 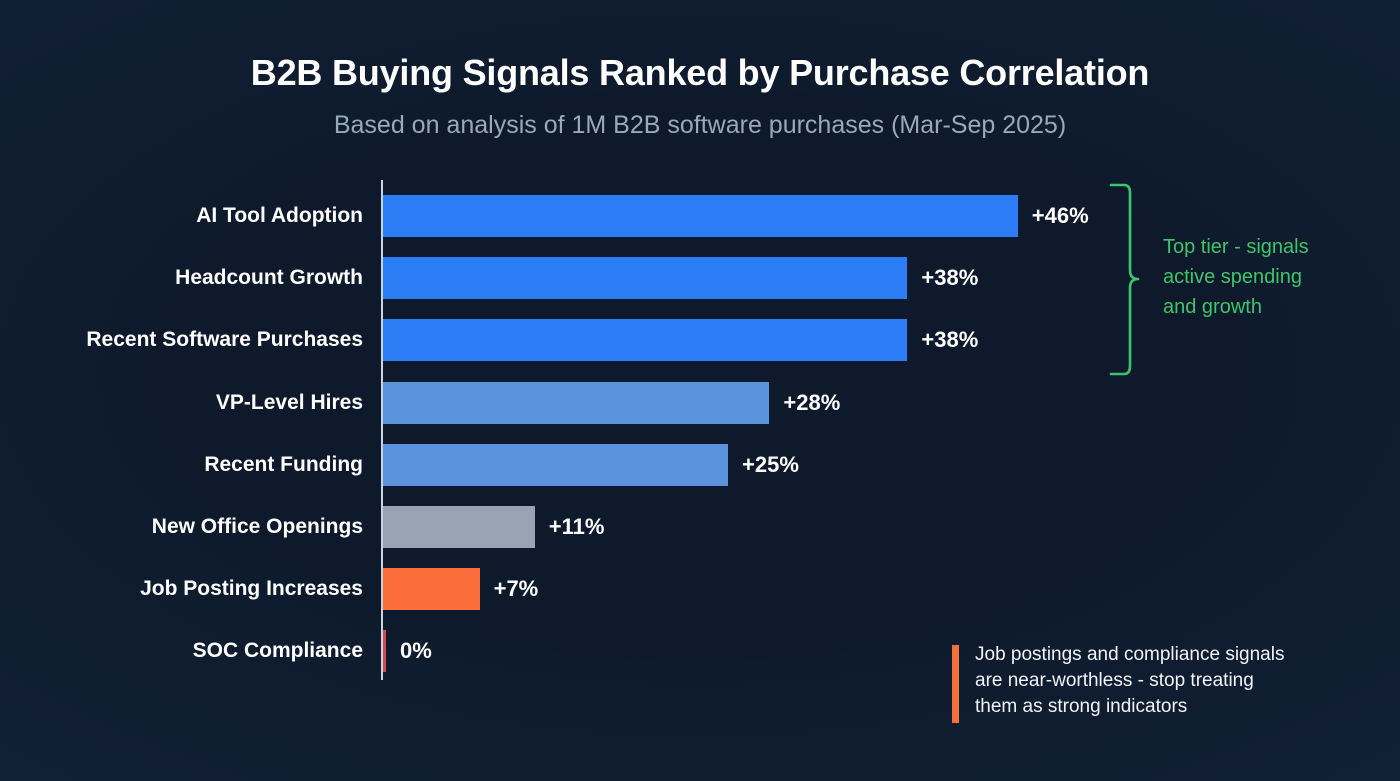 What do you see at coordinates (1060, 215) in the screenshot?
I see `bar-value-label: +46%` at bounding box center [1060, 215].